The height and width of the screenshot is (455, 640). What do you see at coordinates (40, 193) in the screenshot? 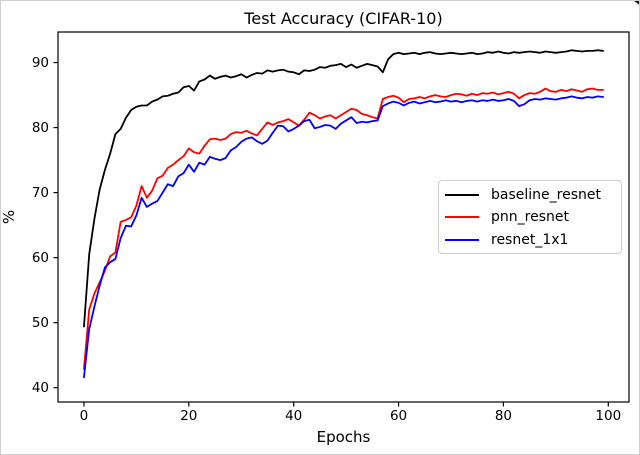
I see `y-tick-label: 70` at bounding box center [40, 193].